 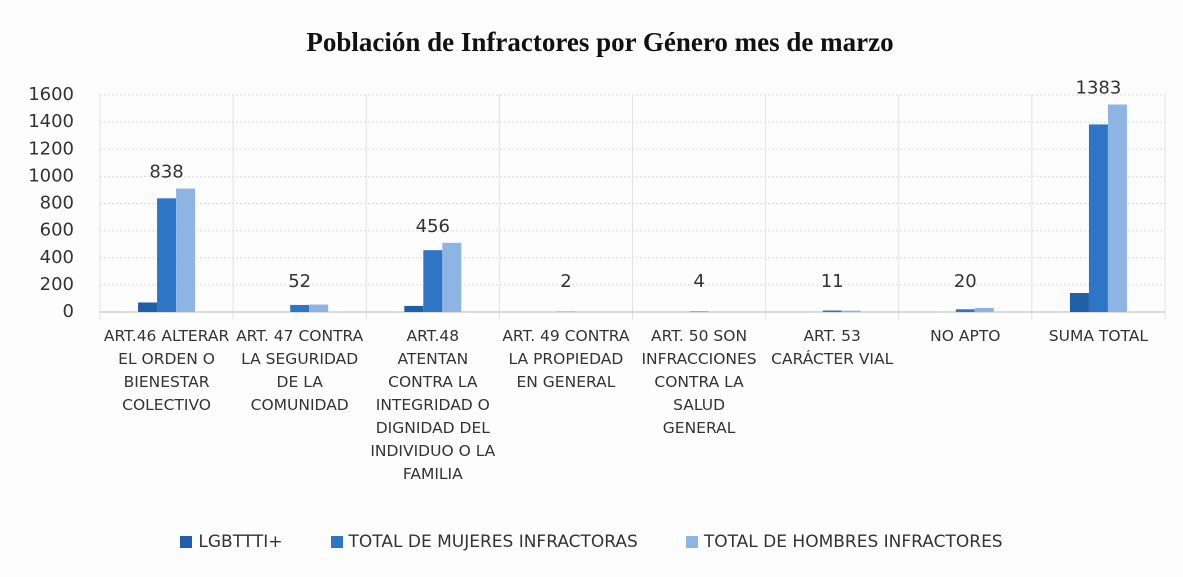 What do you see at coordinates (51, 148) in the screenshot?
I see `y-tick-label: 1200` at bounding box center [51, 148].